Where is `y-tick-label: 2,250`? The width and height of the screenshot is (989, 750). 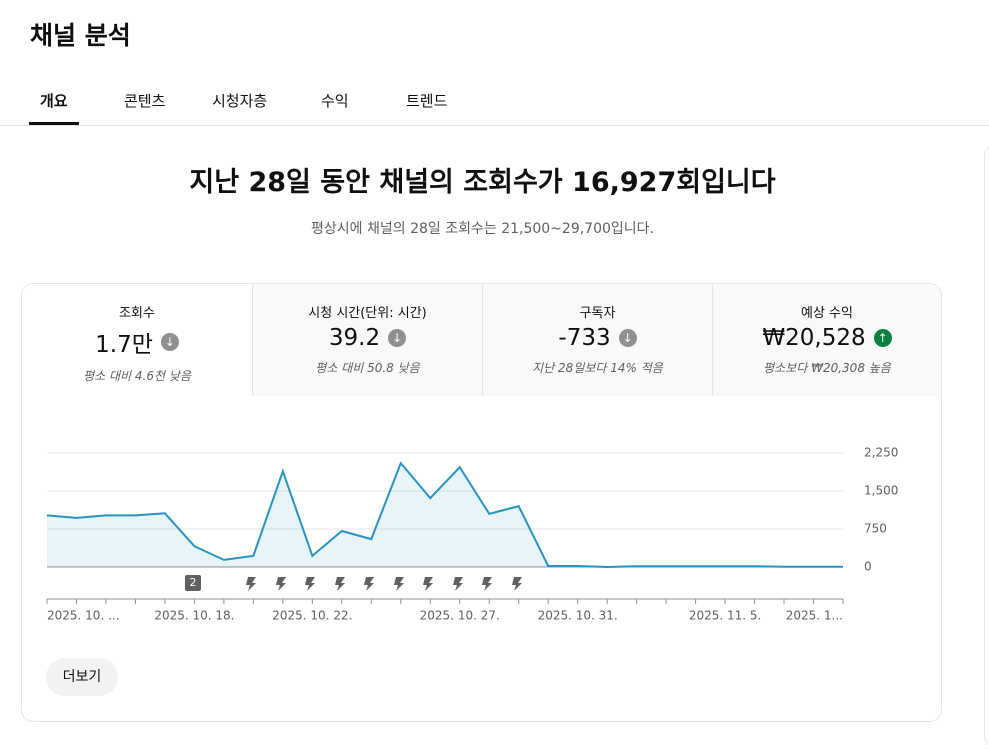 y-tick-label: 2,250 is located at coordinates (881, 453).